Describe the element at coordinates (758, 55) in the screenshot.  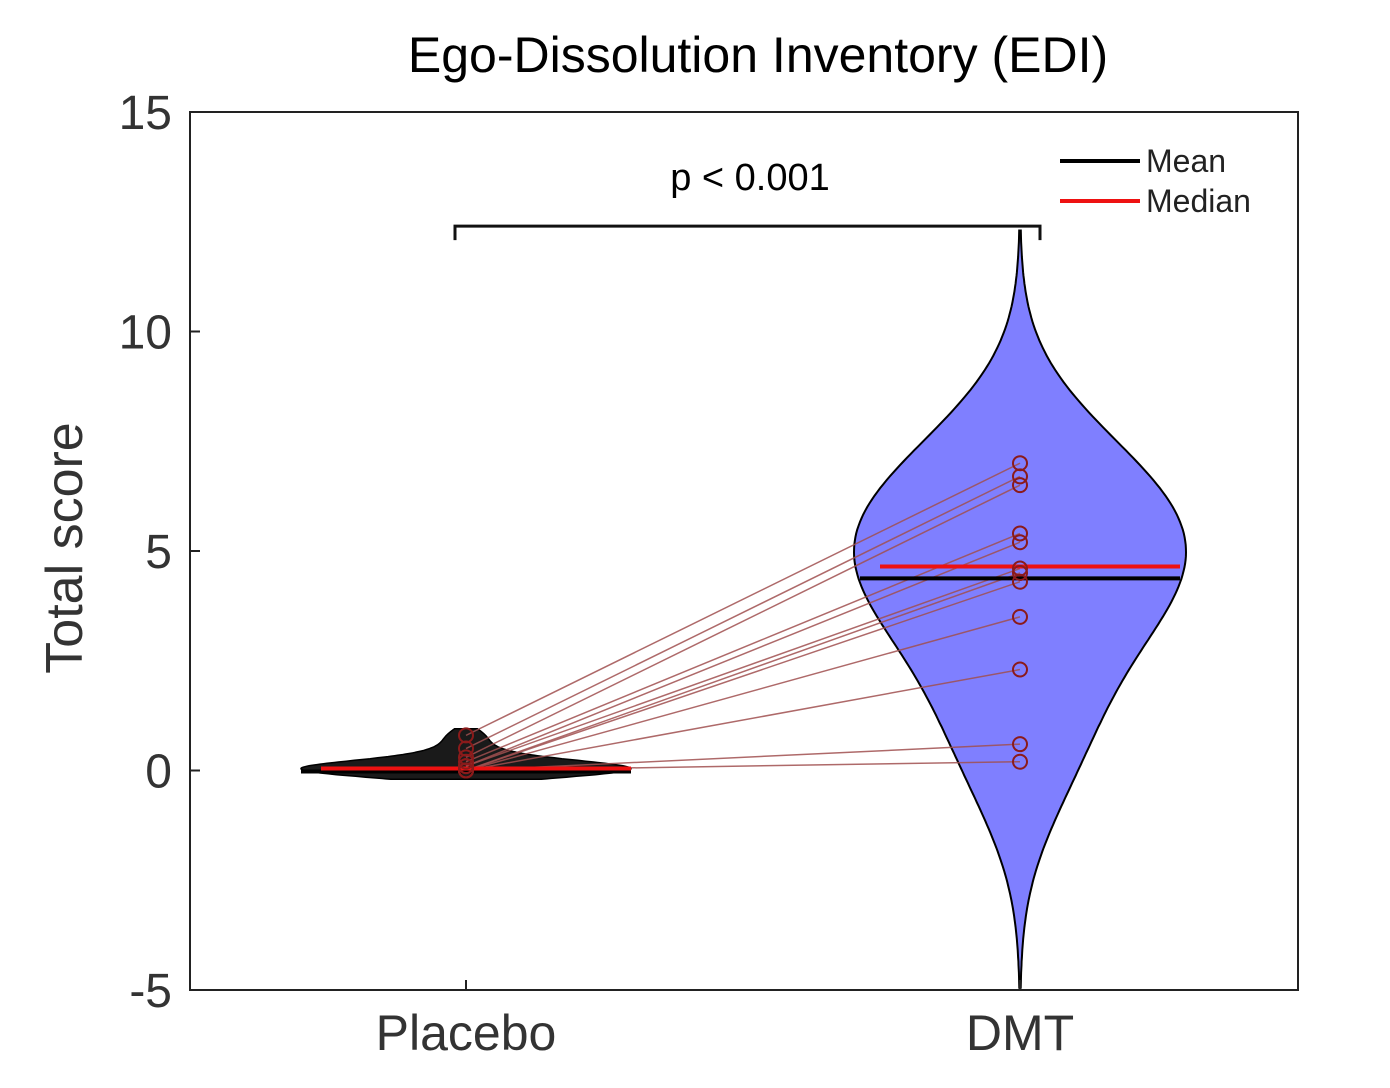
I see `chart-title: Ego-Dissolution Inventory (EDI)` at that location.